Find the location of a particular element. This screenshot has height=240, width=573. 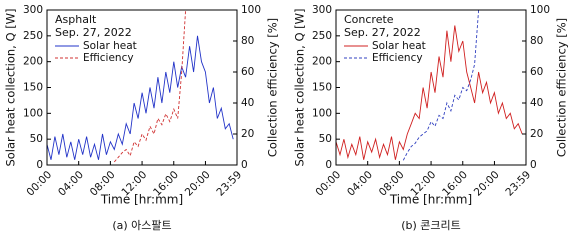

series-line is located at coordinates (441, 85).